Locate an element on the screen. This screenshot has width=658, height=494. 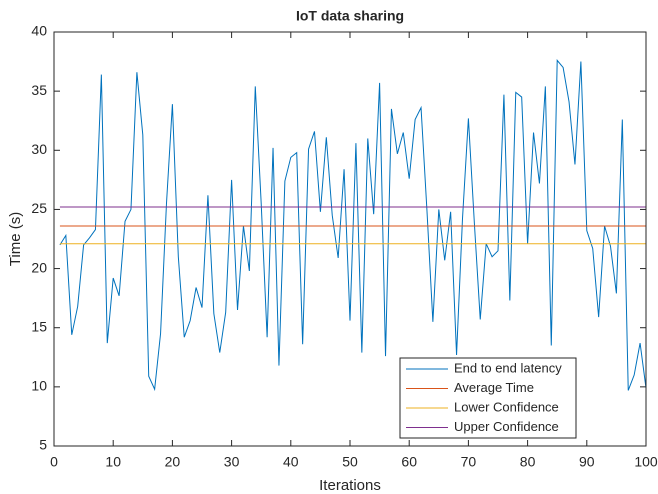
x-tick-label: 60 is located at coordinates (409, 462).